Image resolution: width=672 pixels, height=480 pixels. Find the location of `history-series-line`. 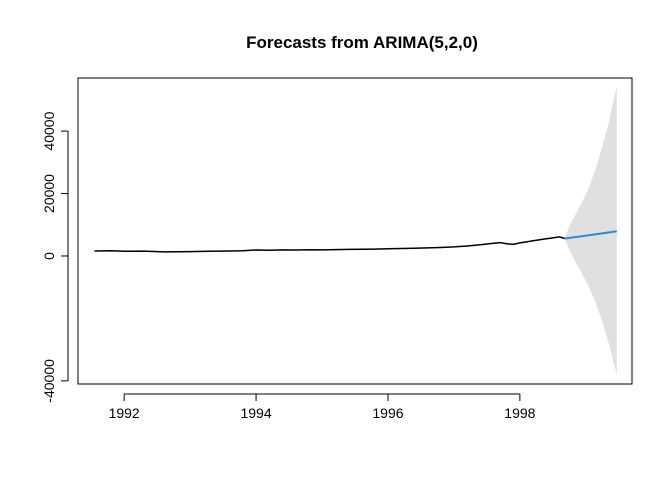

history-series-line is located at coordinates (329, 244).